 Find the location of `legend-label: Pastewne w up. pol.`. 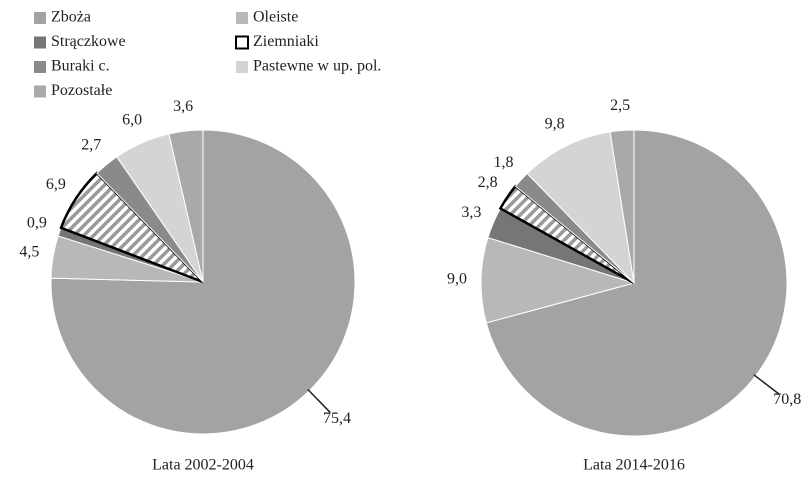

legend-label: Pastewne w up. pol. is located at coordinates (317, 66).